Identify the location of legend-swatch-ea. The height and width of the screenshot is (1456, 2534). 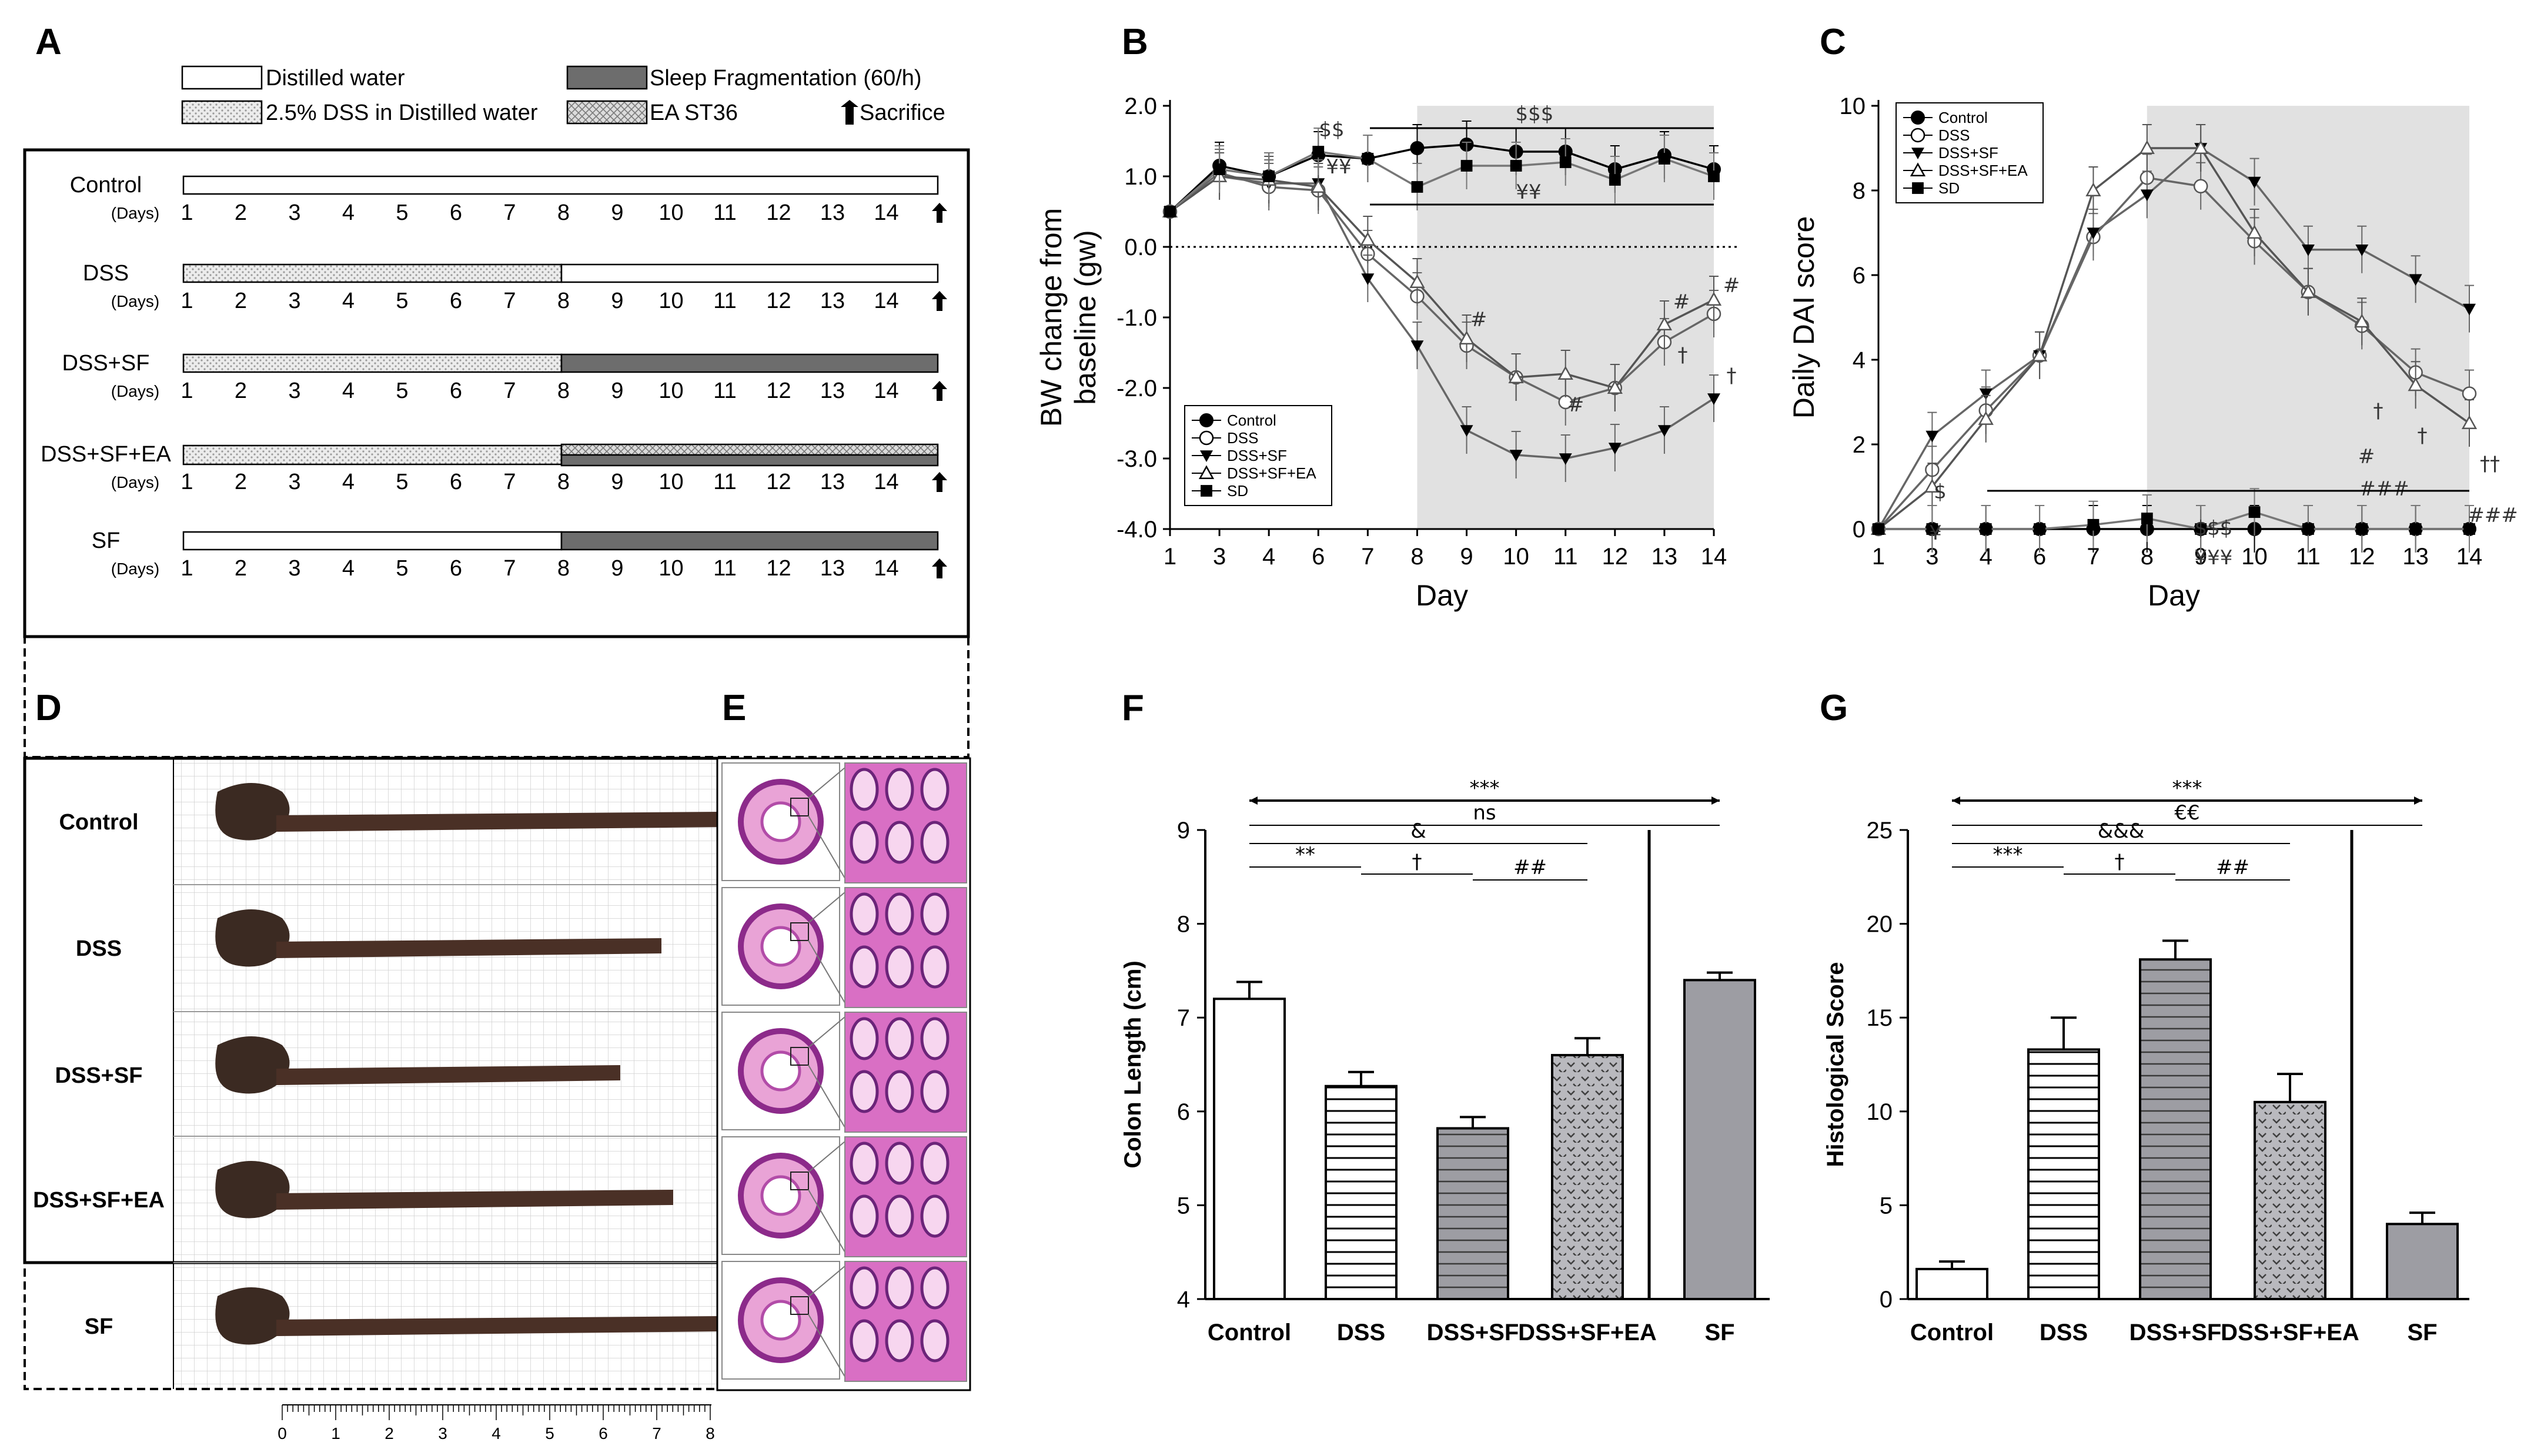
(607, 112).